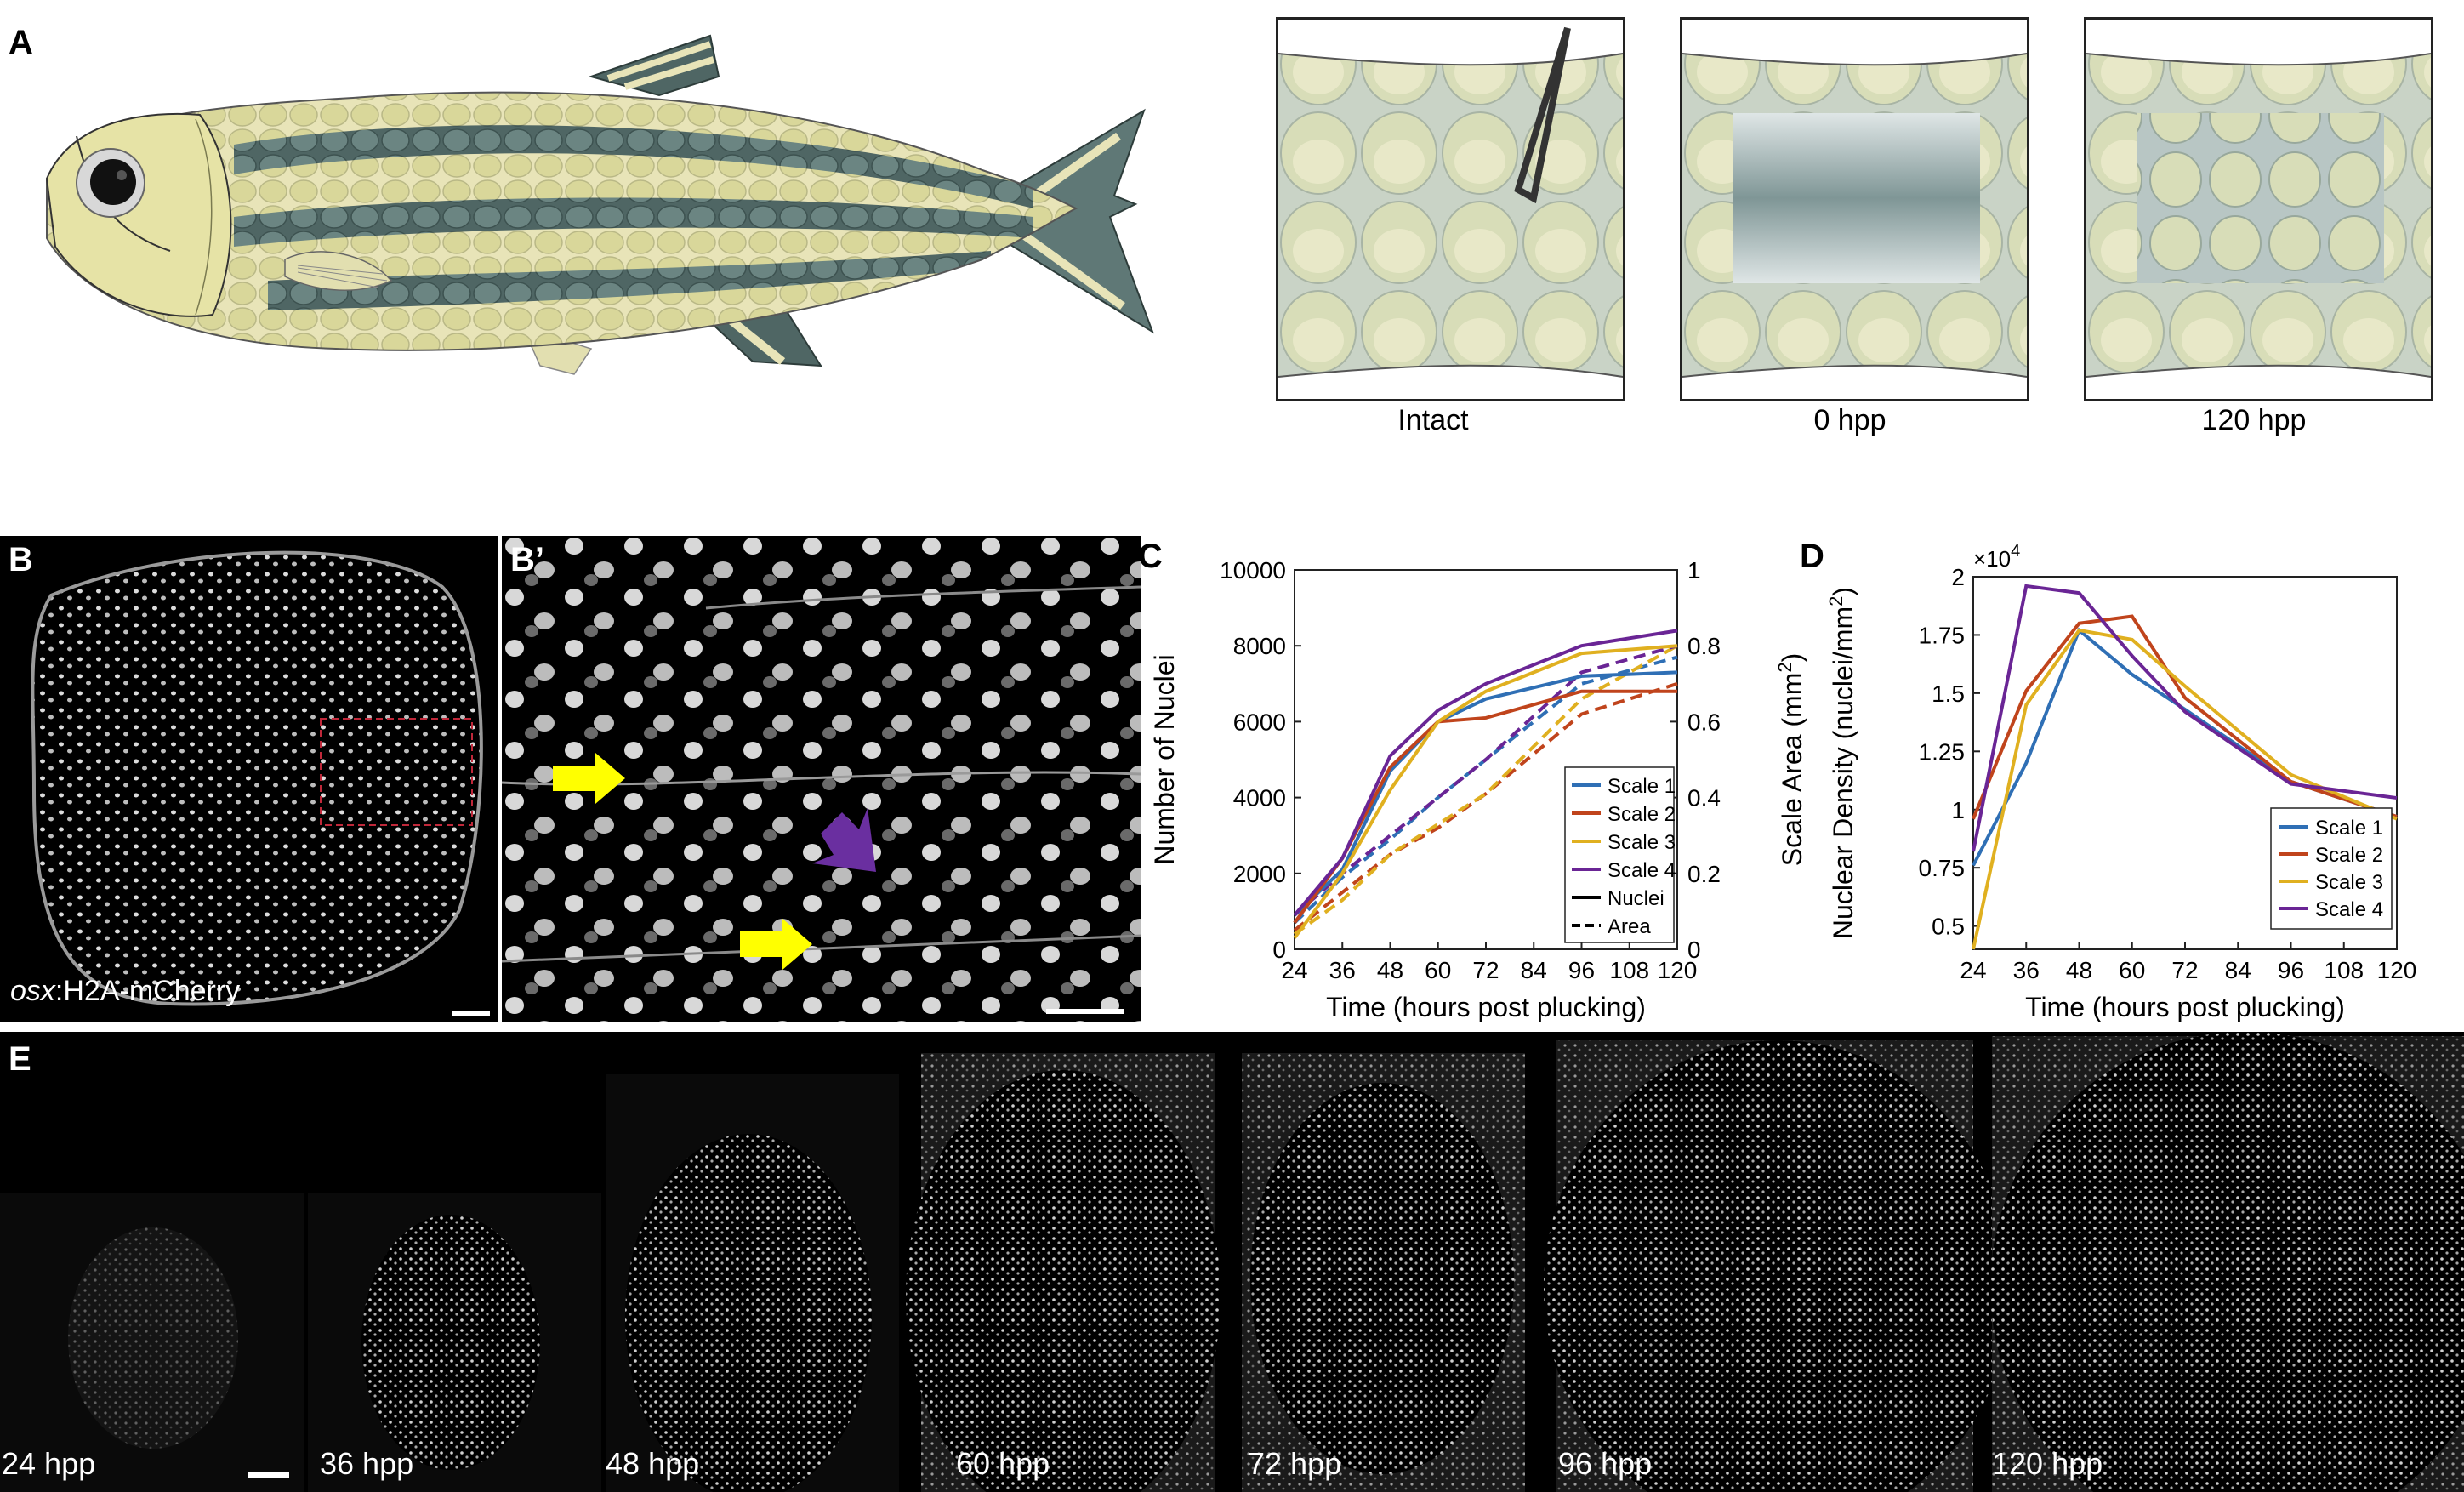 This screenshot has width=2464, height=1492. I want to click on chart-d-ytick-label: 1.25, so click(1942, 751).